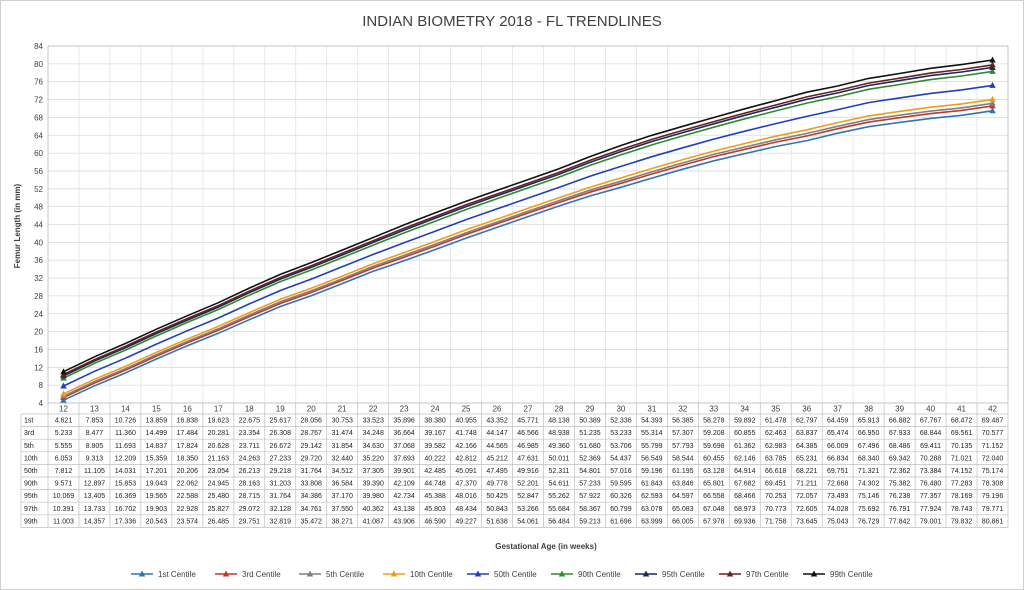 The height and width of the screenshot is (590, 1024). I want to click on table-cell: 61.843, so click(652, 484).